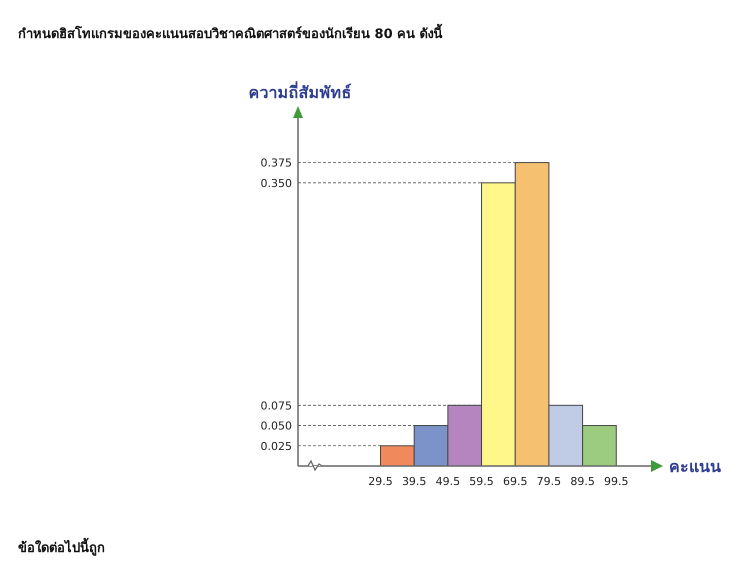  I want to click on x-tick-label: 99.5, so click(616, 481).